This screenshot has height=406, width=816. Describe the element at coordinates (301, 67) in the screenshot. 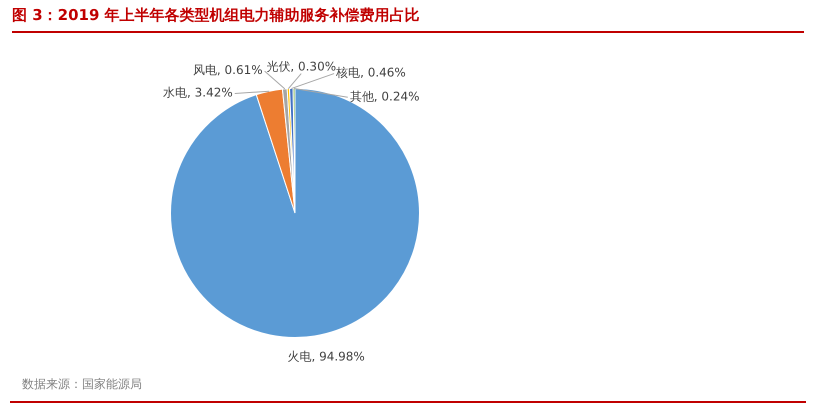

I see `slice-label: 光伏, 0.30%` at that location.